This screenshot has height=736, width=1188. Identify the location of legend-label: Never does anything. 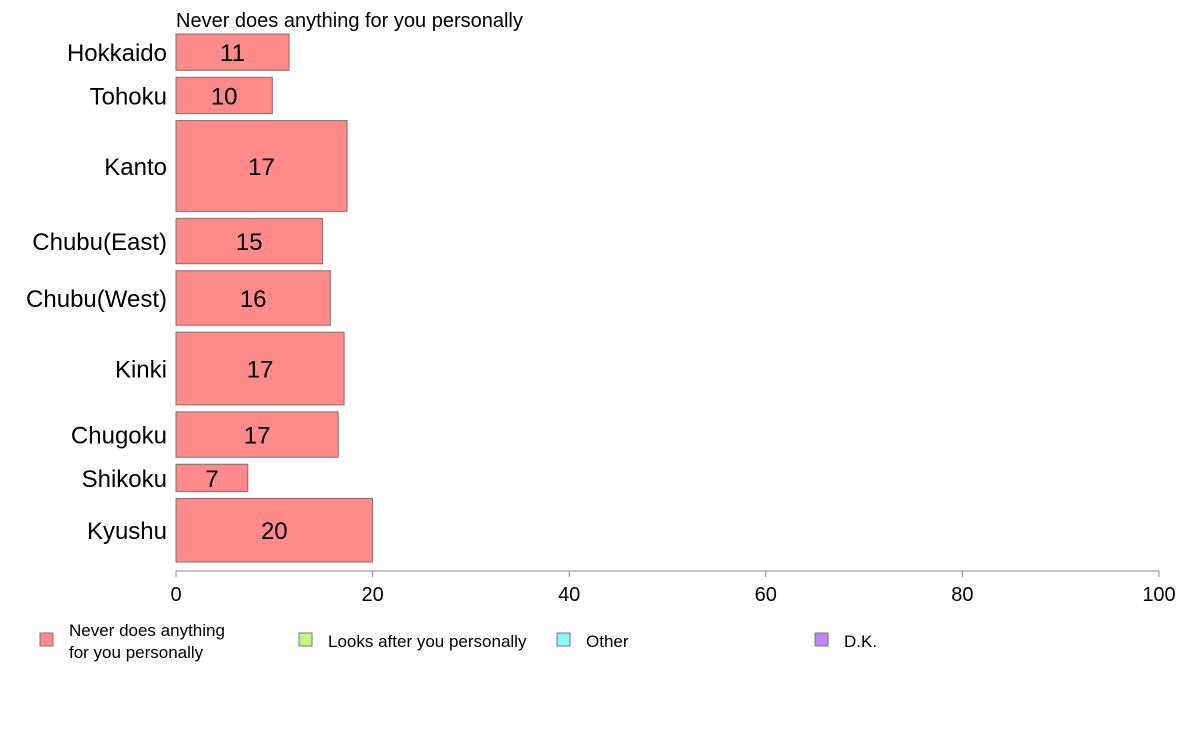
(147, 630).